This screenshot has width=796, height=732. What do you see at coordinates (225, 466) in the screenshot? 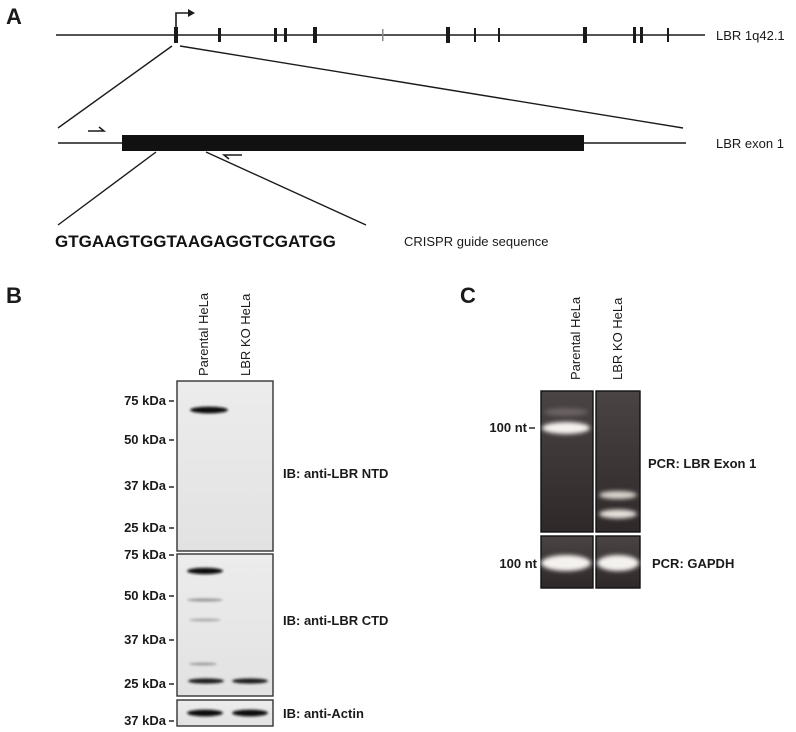
I see `blot-ntd-frame` at bounding box center [225, 466].